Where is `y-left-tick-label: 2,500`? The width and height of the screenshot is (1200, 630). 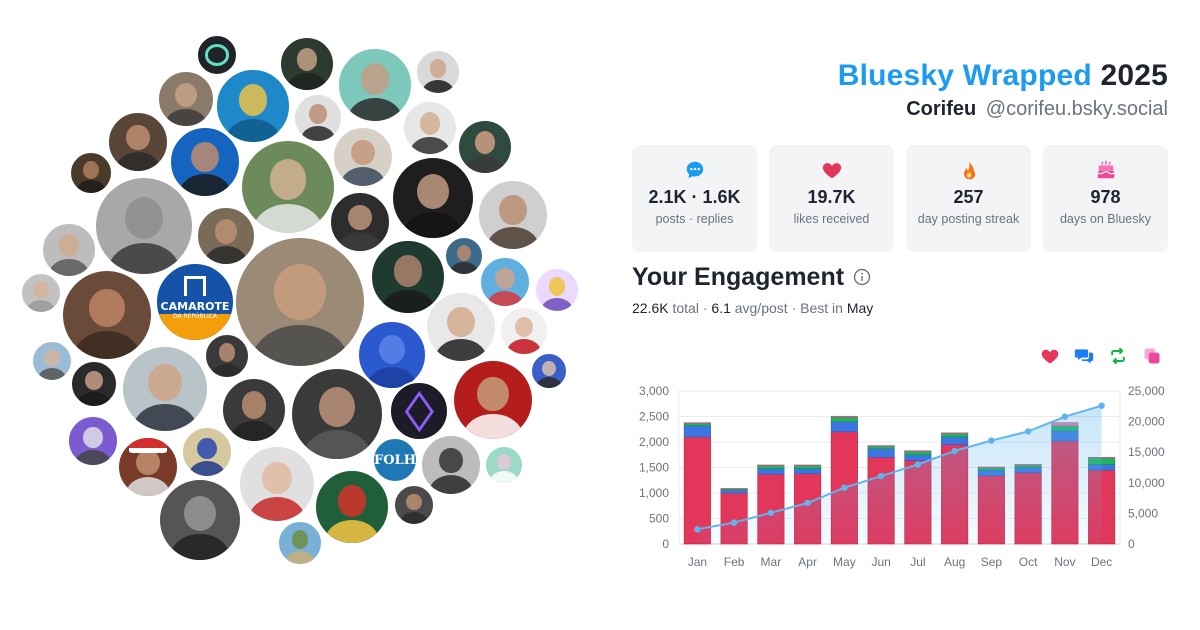
y-left-tick-label: 2,500 is located at coordinates (654, 417).